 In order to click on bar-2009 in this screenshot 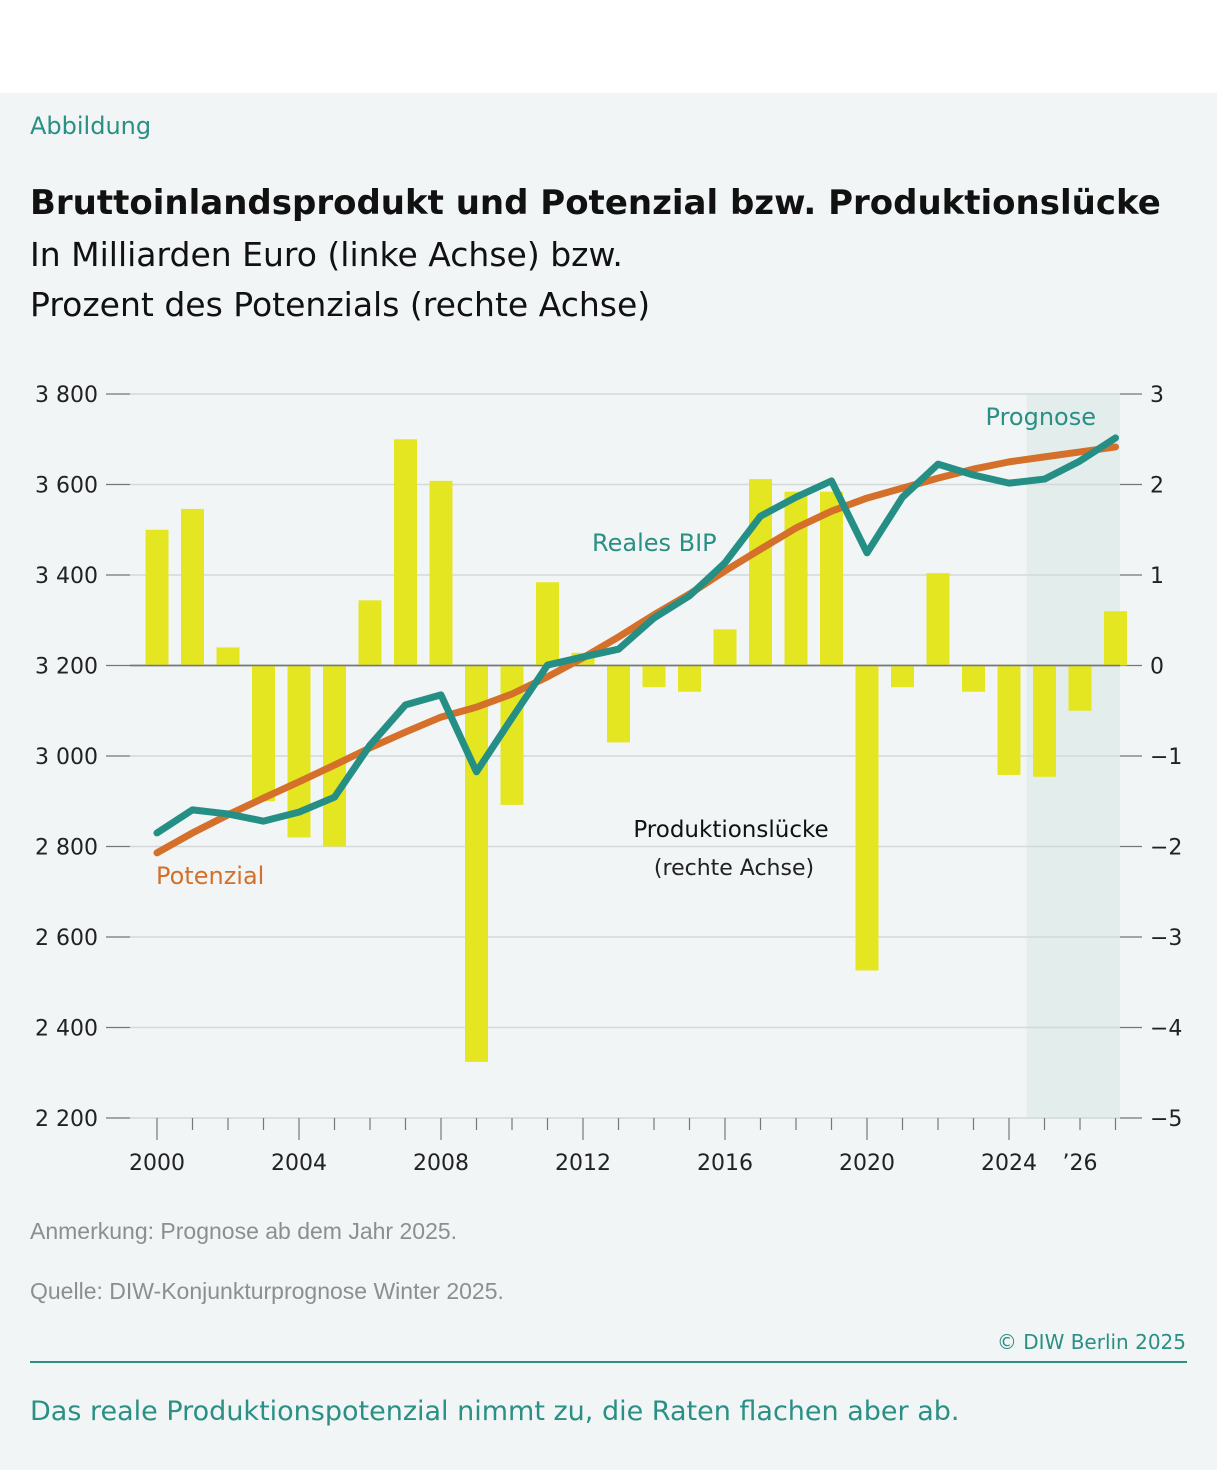, I will do `click(476, 863)`.